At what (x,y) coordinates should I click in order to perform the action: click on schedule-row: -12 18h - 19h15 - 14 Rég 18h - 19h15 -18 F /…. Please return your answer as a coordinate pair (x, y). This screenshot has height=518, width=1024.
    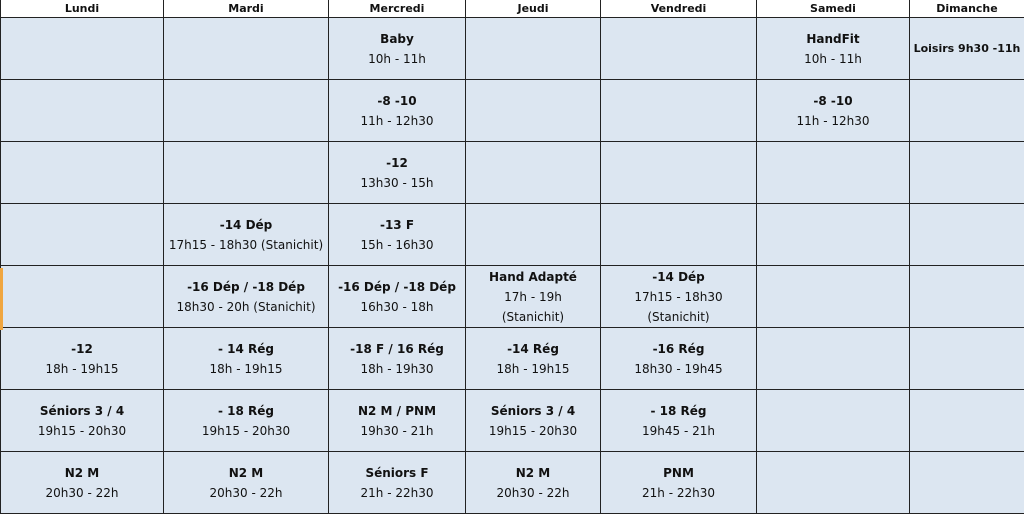
    Looking at the image, I should click on (512, 358).